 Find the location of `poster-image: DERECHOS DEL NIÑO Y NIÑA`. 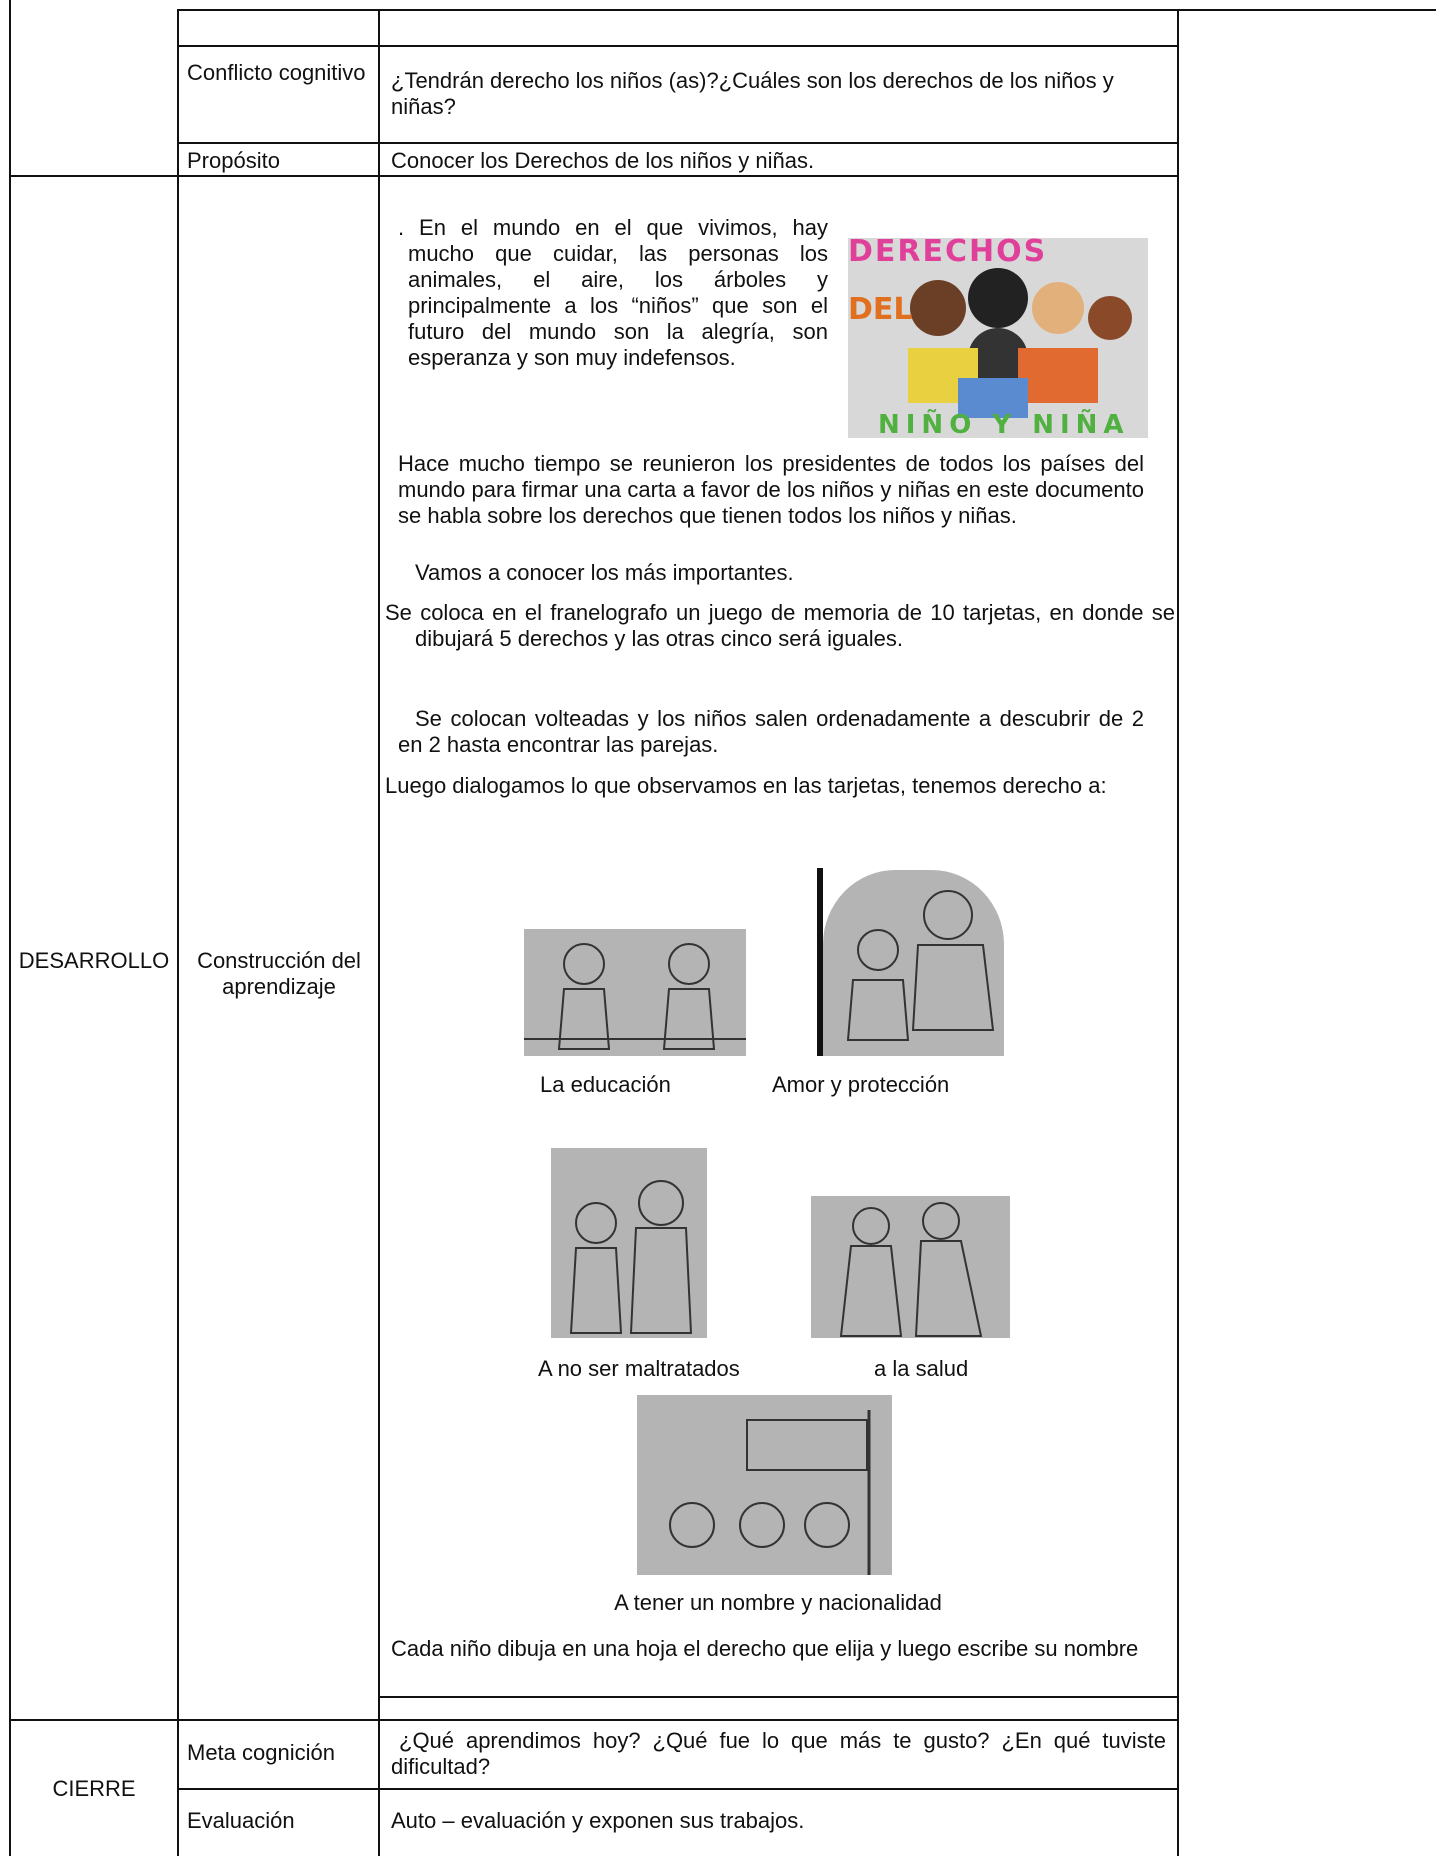

poster-image: DERECHOS DEL NIÑO Y NIÑA is located at coordinates (998, 338).